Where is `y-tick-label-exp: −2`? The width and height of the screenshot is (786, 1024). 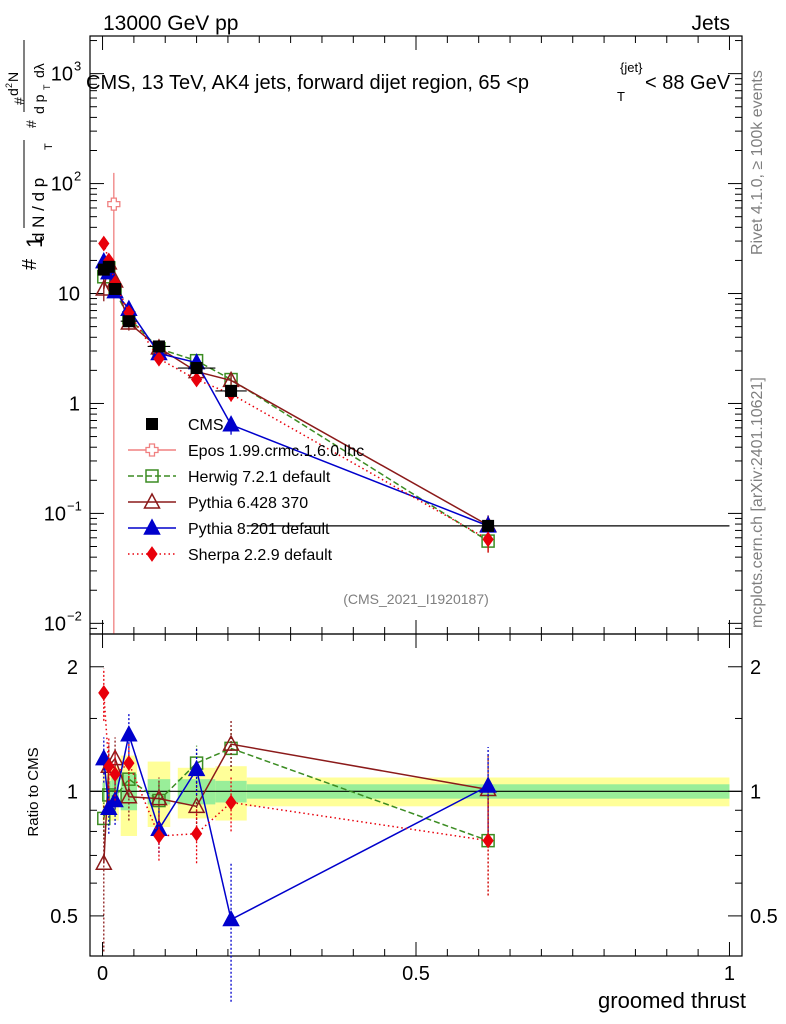 y-tick-label-exp: −2 is located at coordinates (74, 615).